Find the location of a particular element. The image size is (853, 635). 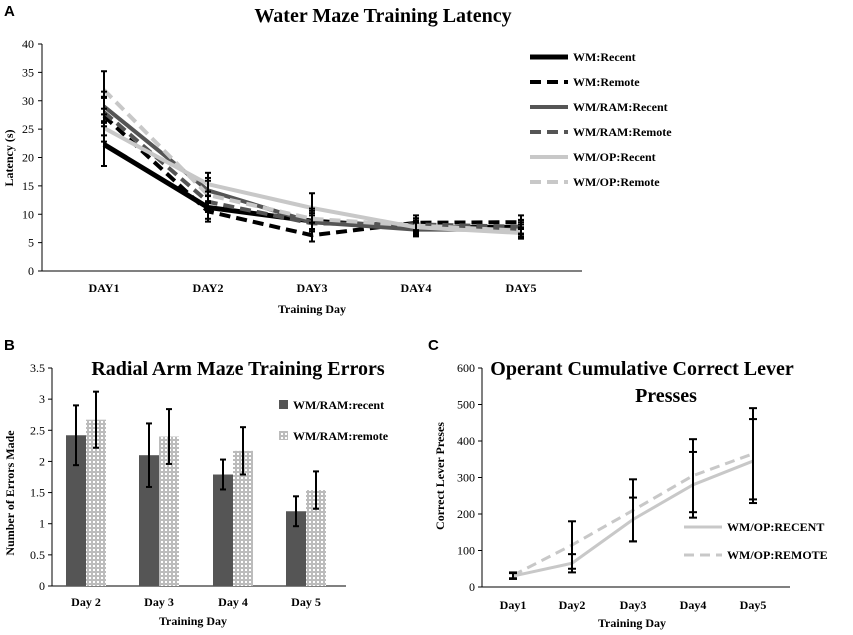

chart-b-x-tick-label: Day 2 is located at coordinates (86, 602).